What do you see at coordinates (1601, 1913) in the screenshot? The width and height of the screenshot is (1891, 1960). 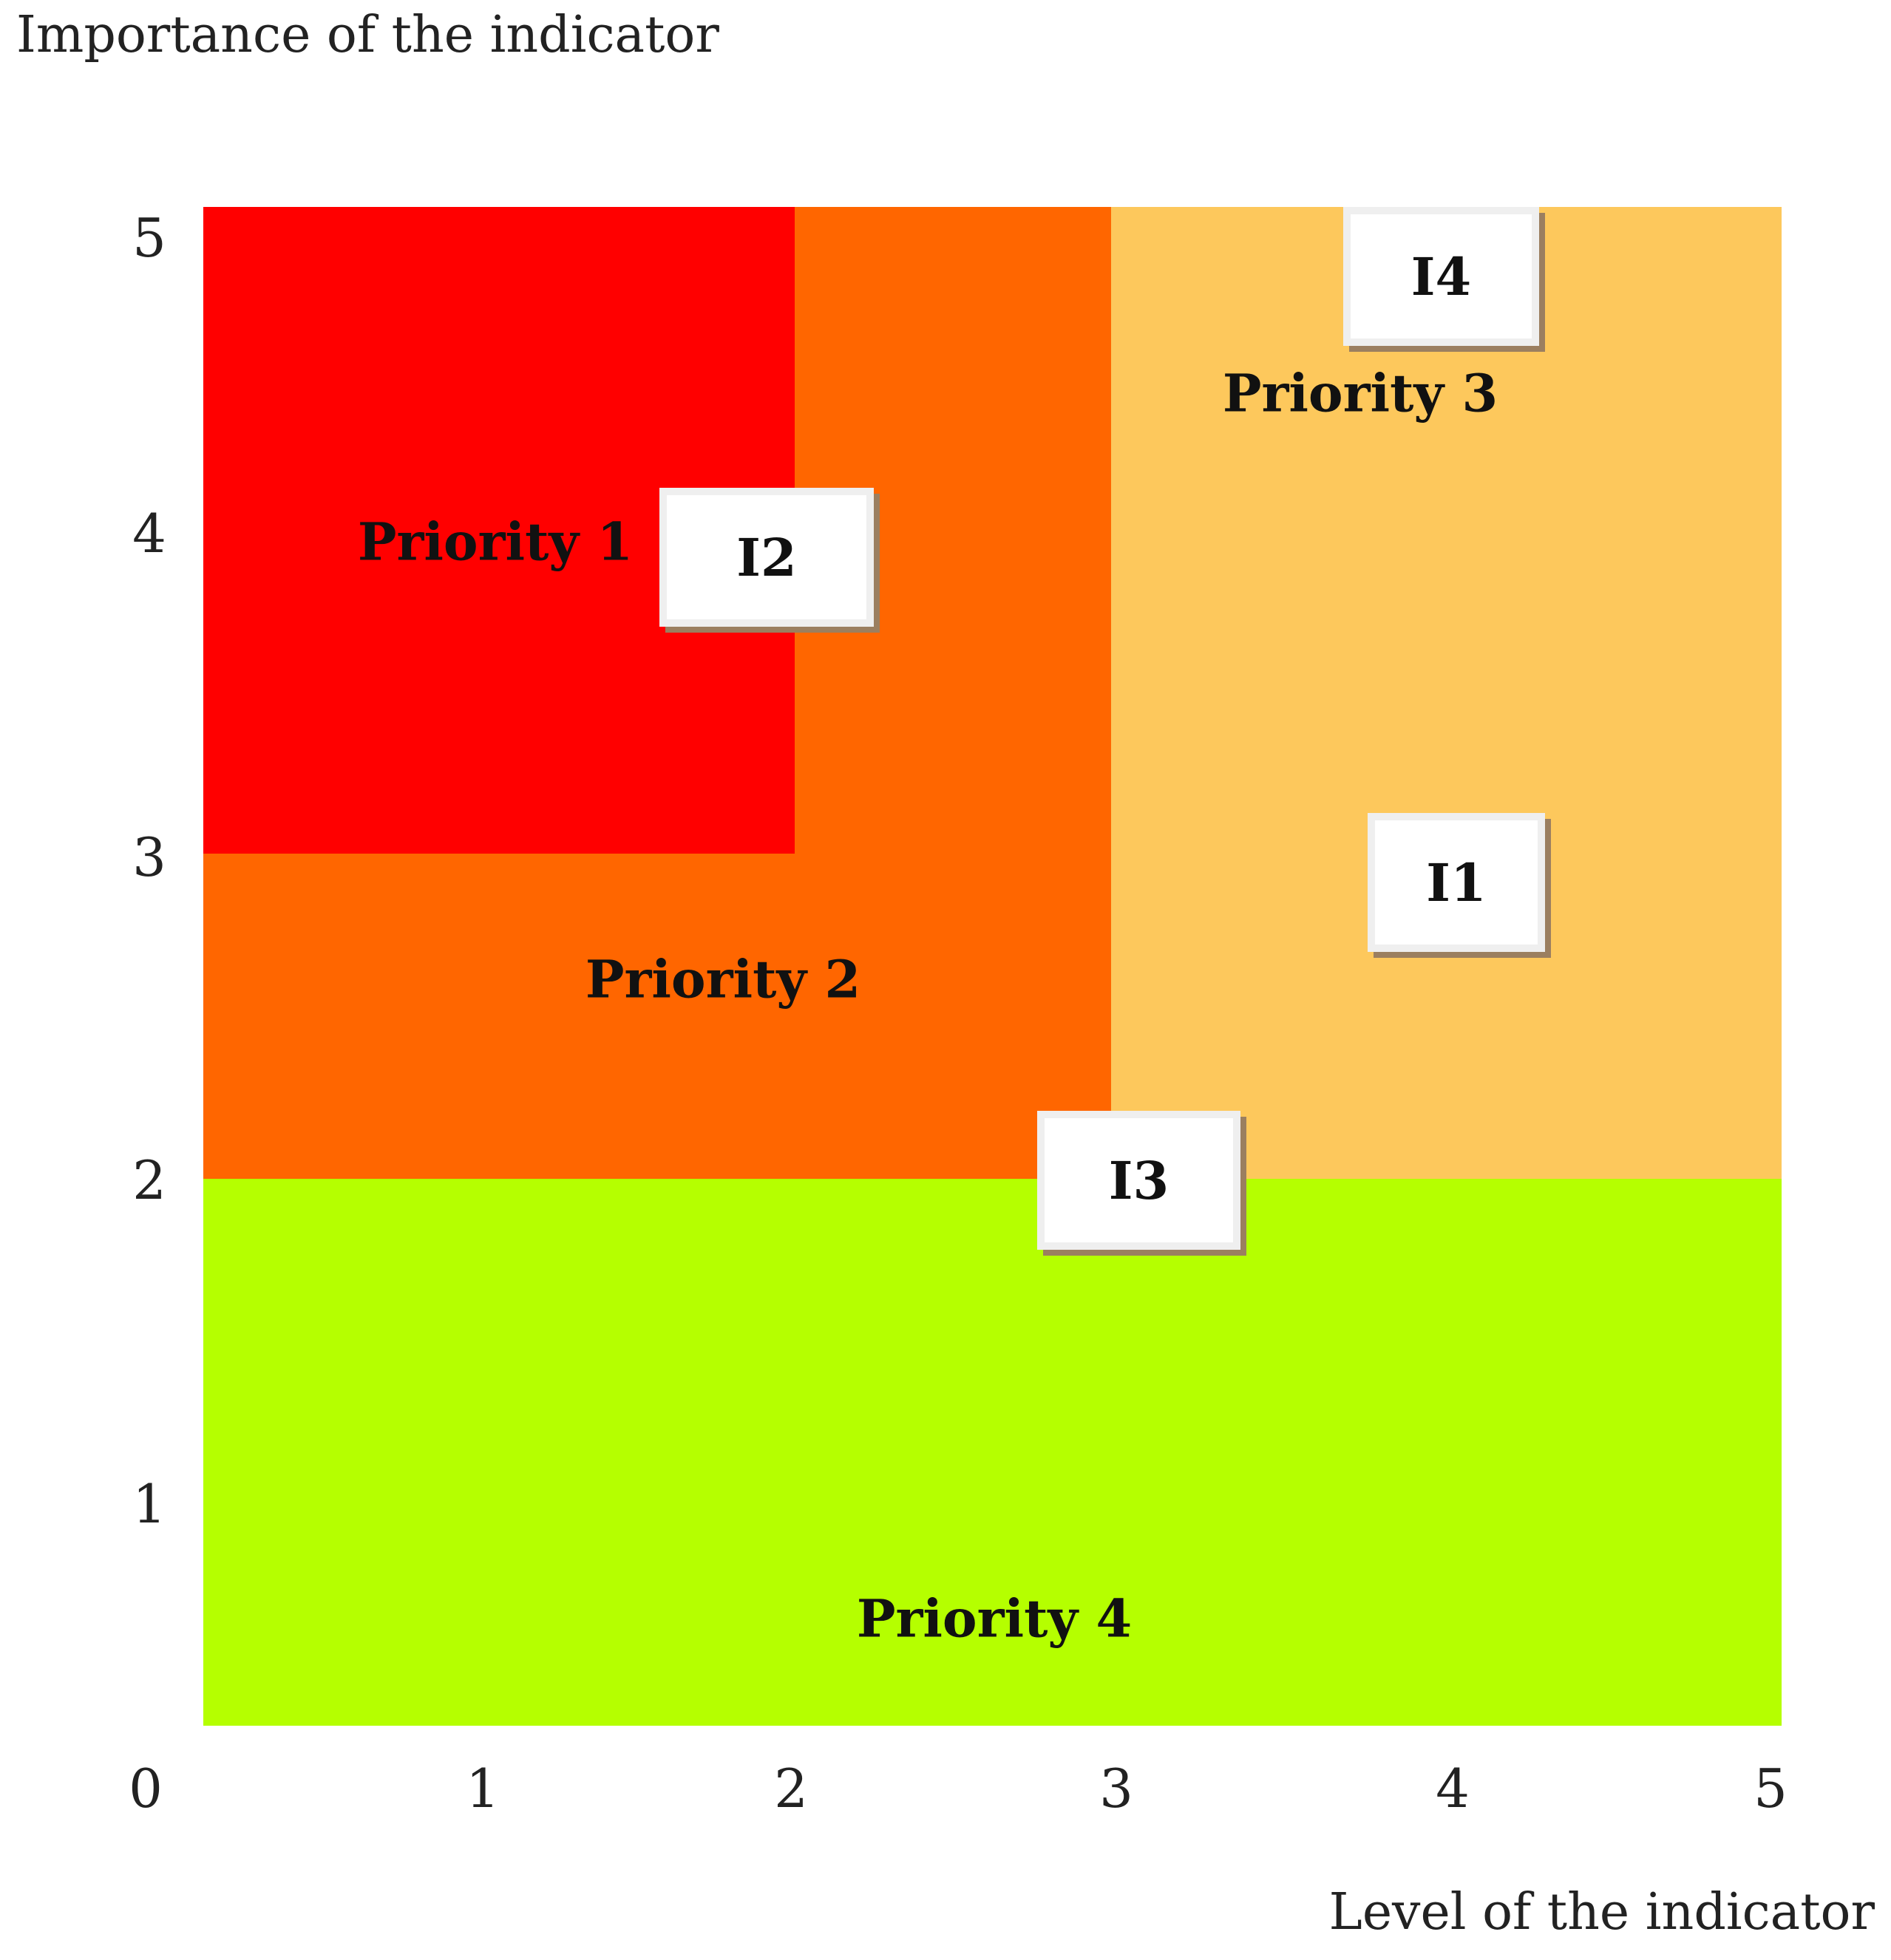 I see `x-axis-title: Level of the indicator` at bounding box center [1601, 1913].